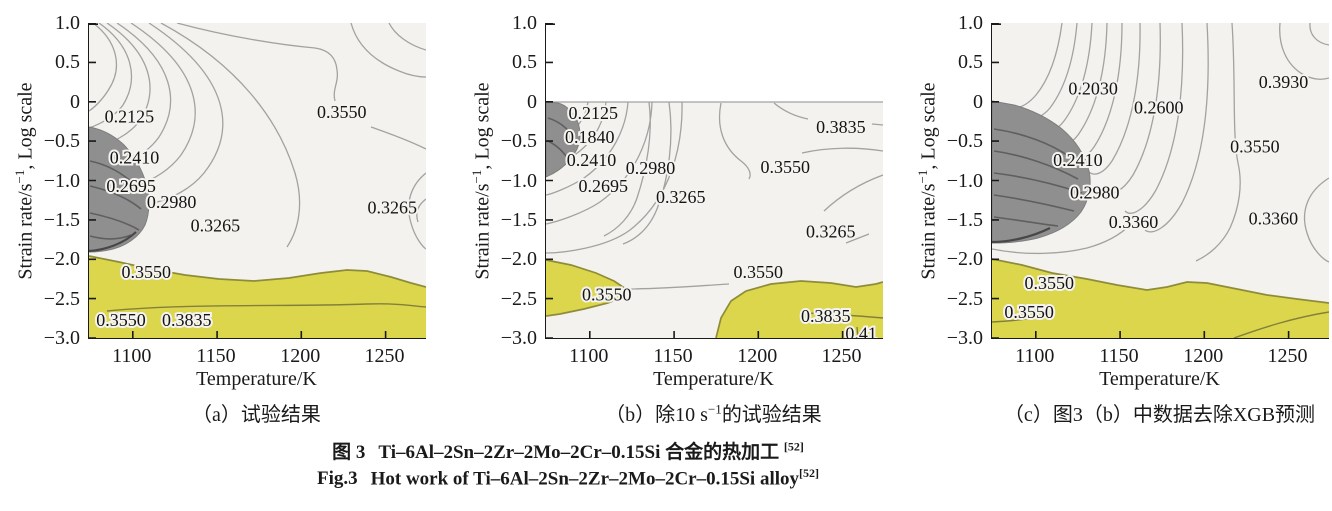  I want to click on x-tick-label: 1150, so click(216, 356).